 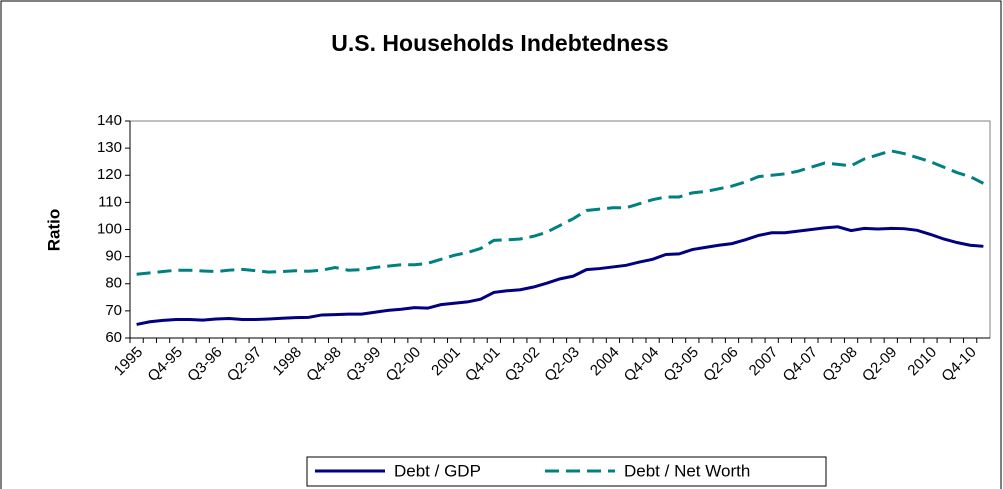 What do you see at coordinates (53, 230) in the screenshot?
I see `y-axis-label: Ratio` at bounding box center [53, 230].